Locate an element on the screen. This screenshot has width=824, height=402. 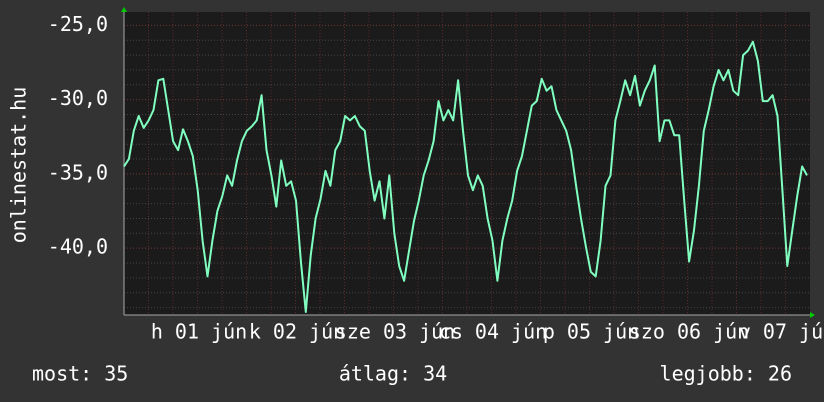
y-tick-label: -30,0 is located at coordinates (78, 98).